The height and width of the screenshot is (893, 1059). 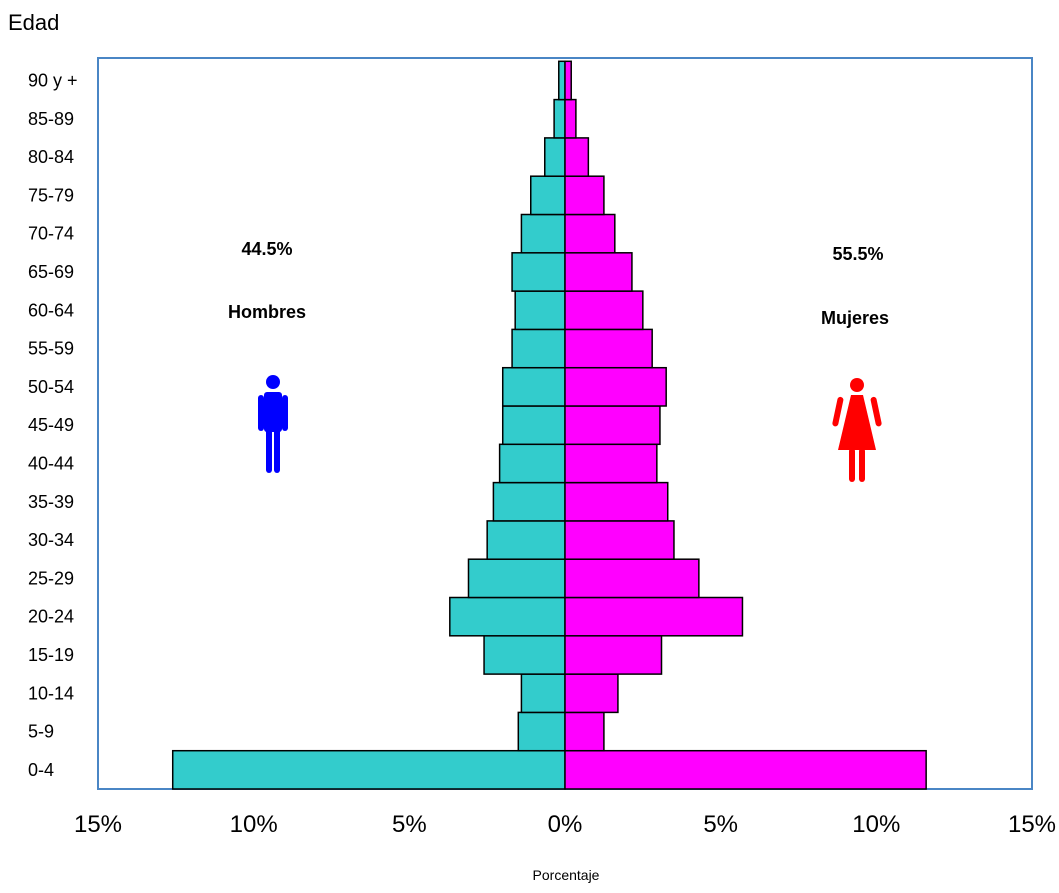 What do you see at coordinates (51, 310) in the screenshot?
I see `age-label: 60-64` at bounding box center [51, 310].